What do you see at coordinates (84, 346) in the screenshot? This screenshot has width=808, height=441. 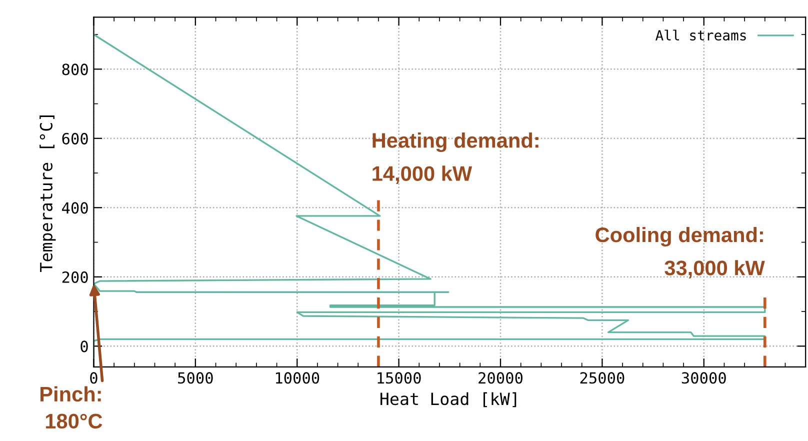 I see `y-tick-label: 0` at bounding box center [84, 346].